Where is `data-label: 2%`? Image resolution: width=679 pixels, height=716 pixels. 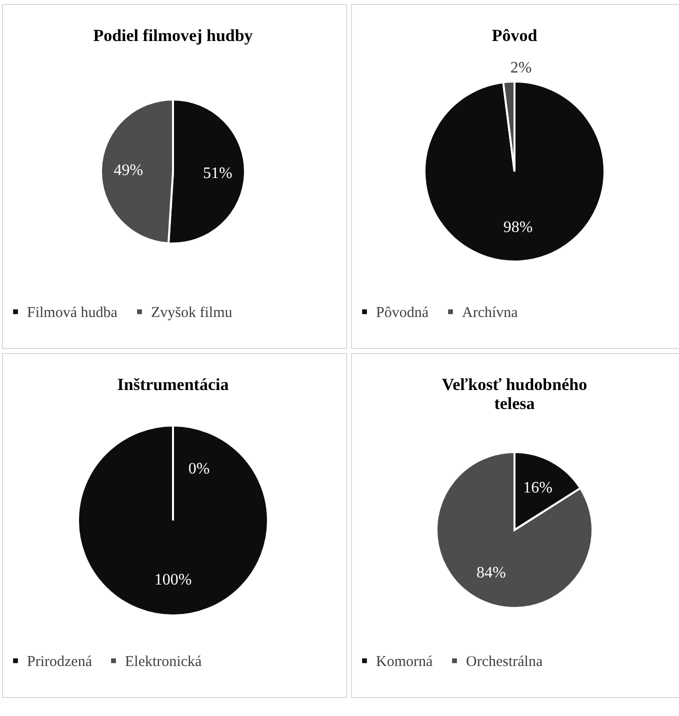
data-label: 2% is located at coordinates (521, 68).